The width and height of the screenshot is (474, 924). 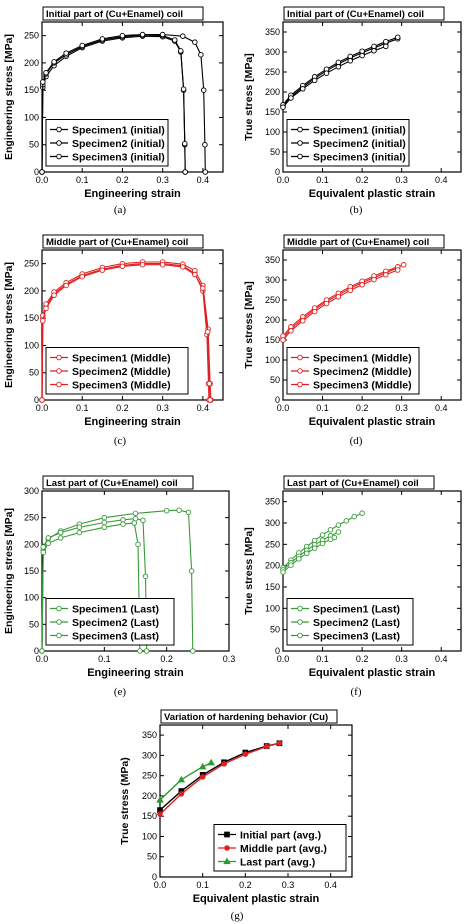 What do you see at coordinates (107, 144) in the screenshot?
I see `legend-item: Specimen2 (initial)` at bounding box center [107, 144].